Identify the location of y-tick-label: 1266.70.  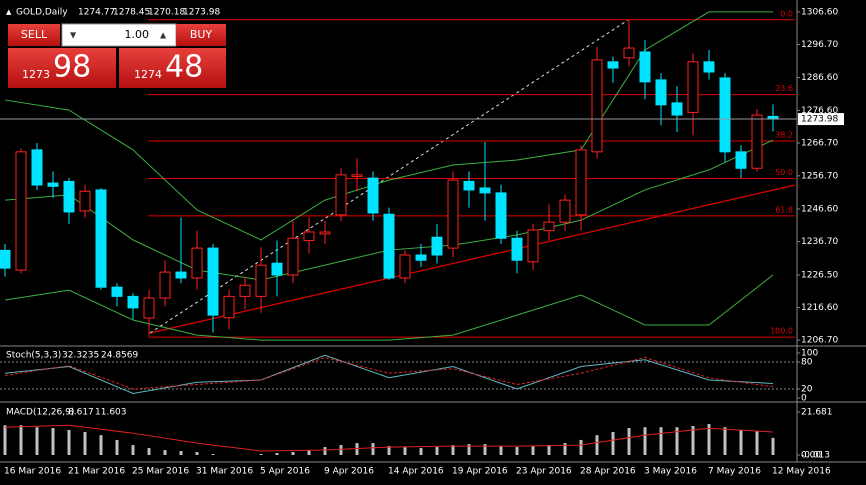
(819, 143).